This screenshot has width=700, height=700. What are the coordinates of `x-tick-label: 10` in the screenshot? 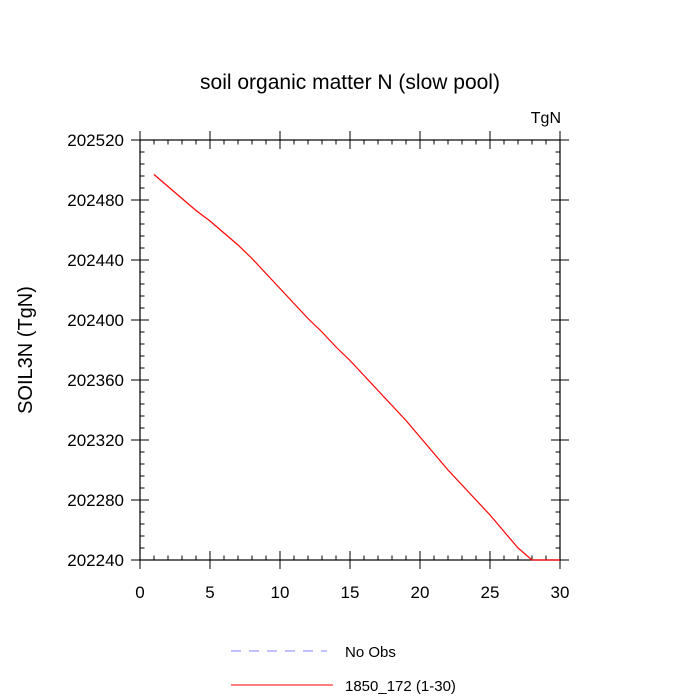 It's located at (280, 592).